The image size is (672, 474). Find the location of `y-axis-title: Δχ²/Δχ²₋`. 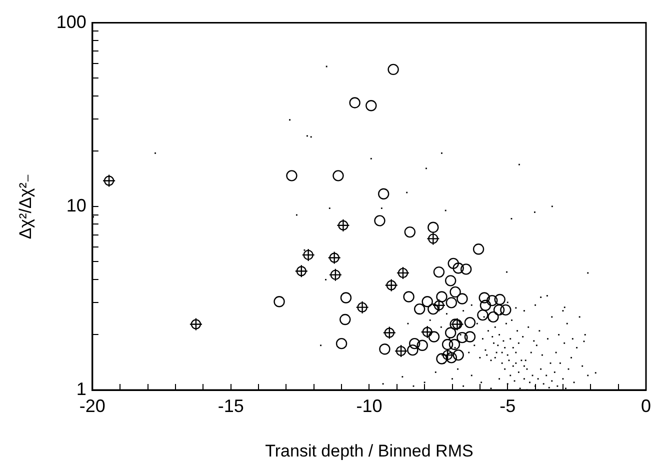

y-axis-title: Δχ²/Δχ²₋ is located at coordinates (25, 207).